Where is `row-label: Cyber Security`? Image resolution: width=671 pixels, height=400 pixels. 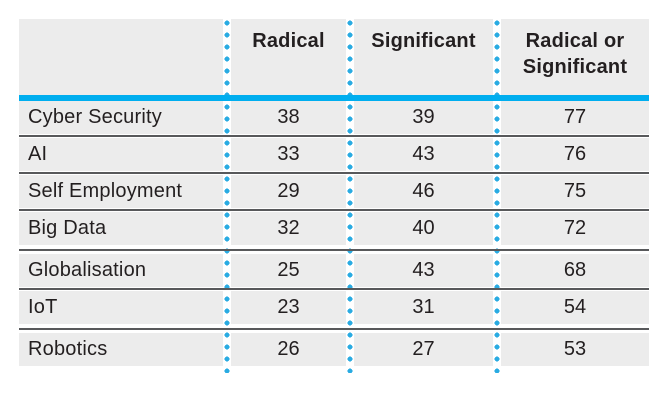 row-label: Cyber Security is located at coordinates (121, 117).